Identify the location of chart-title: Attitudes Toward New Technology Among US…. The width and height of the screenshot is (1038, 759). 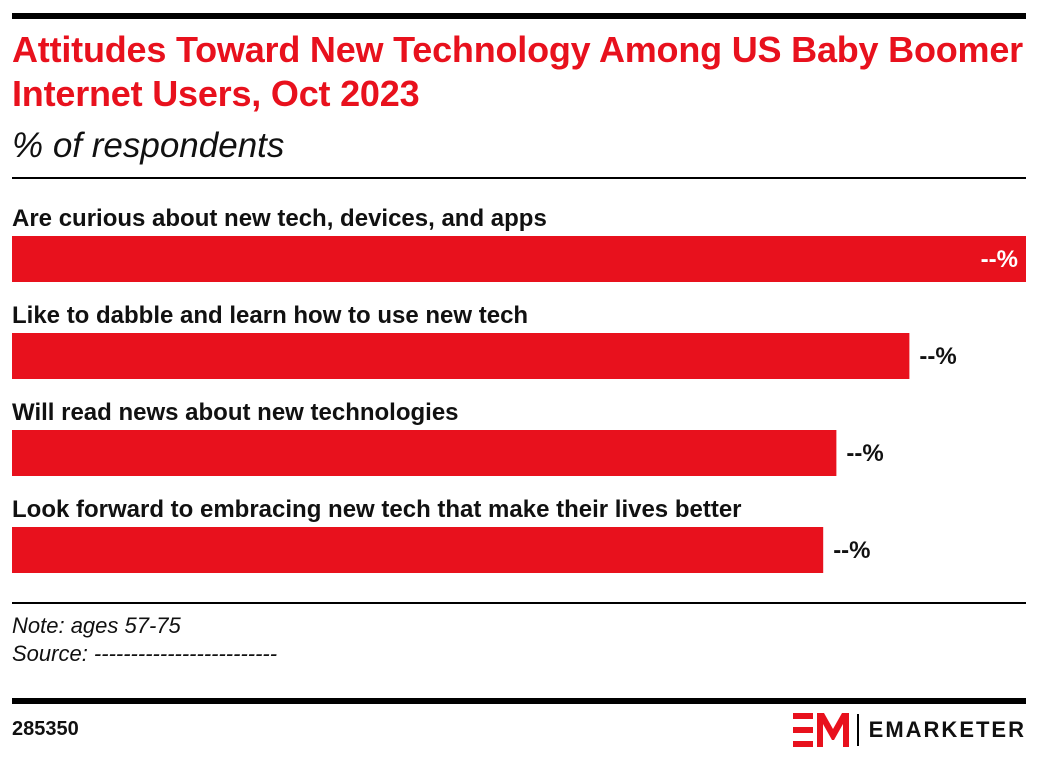
(517, 71).